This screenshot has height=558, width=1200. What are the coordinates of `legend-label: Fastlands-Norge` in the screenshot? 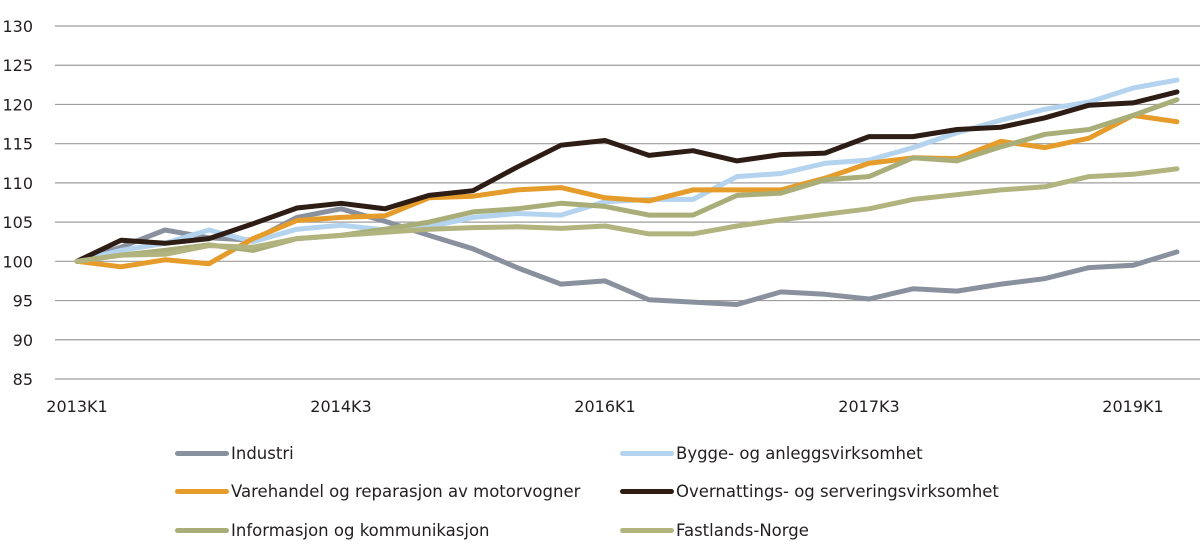 It's located at (742, 530).